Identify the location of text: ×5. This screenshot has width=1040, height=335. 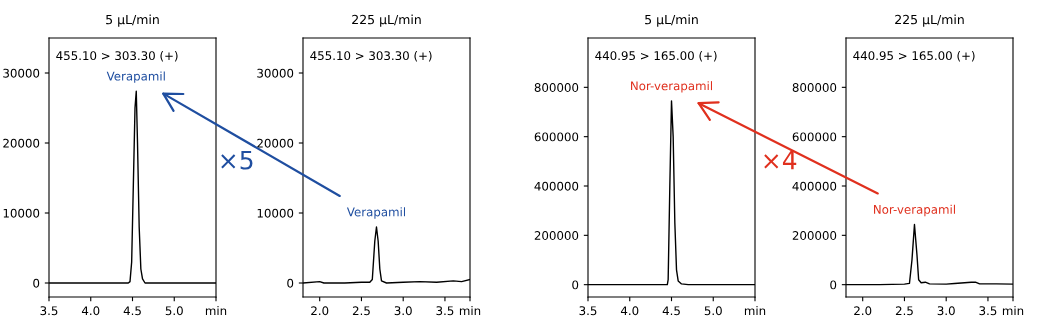
(237, 160).